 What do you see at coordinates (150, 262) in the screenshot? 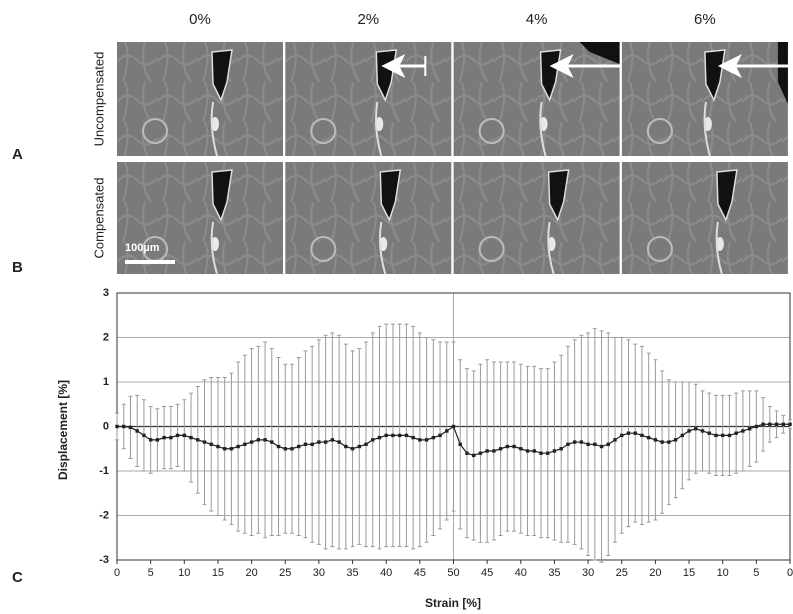
I see `scale-bar` at bounding box center [150, 262].